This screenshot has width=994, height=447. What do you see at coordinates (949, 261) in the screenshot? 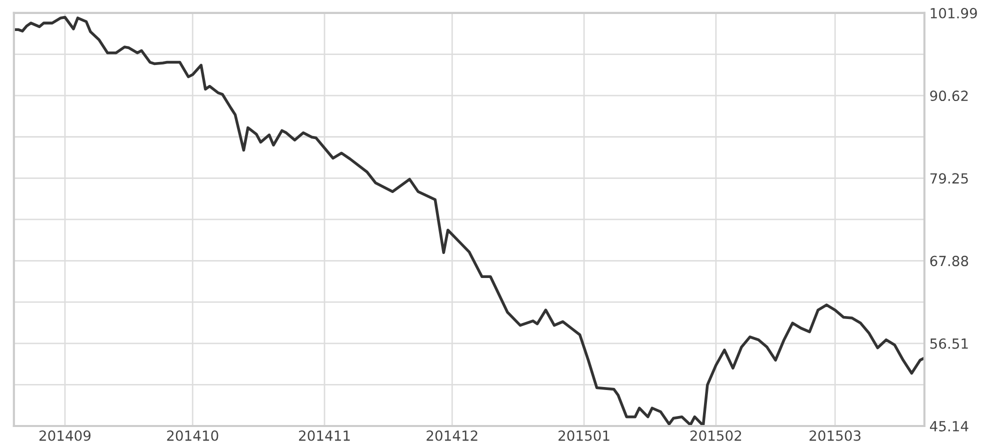
I see `y-tick-label: 67.88` at bounding box center [949, 261].